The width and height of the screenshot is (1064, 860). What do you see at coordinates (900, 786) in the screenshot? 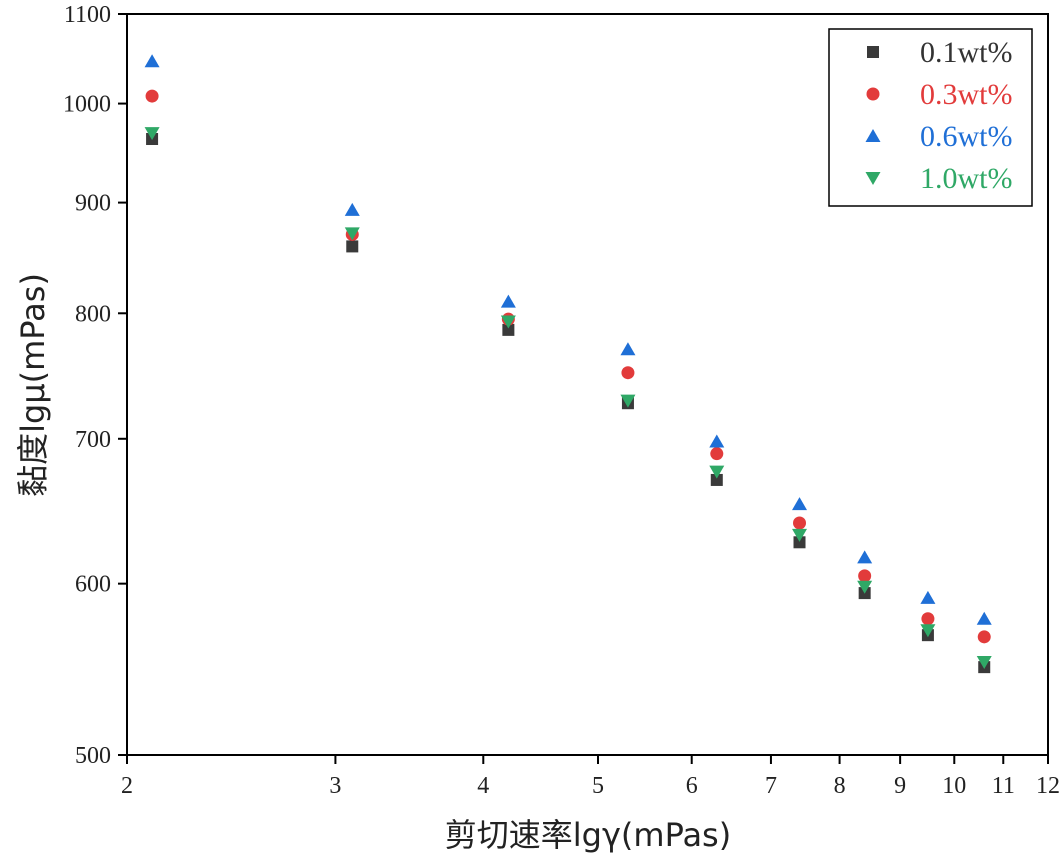
I see `x-tick-label: 9` at bounding box center [900, 786].